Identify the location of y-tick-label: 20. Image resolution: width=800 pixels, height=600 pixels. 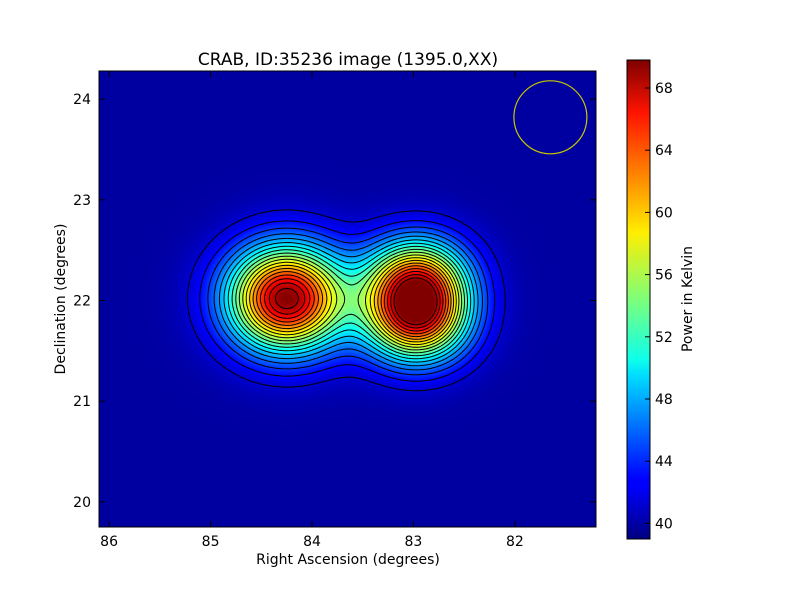
(82, 503).